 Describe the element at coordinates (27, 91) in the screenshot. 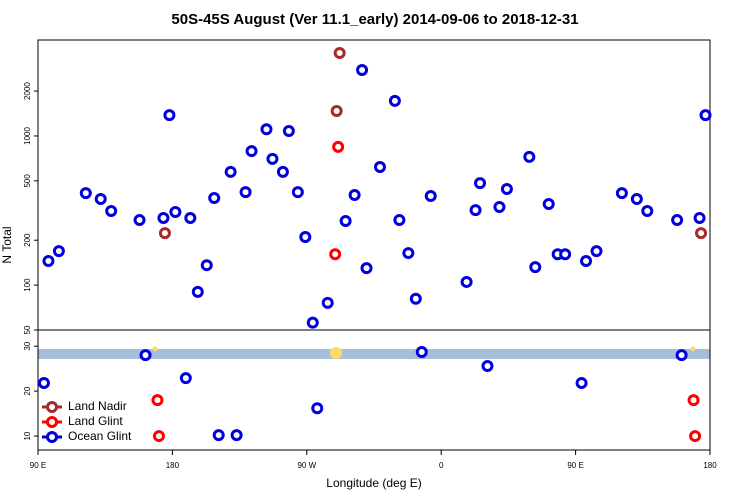

I see `y-tick-label: 2000` at that location.